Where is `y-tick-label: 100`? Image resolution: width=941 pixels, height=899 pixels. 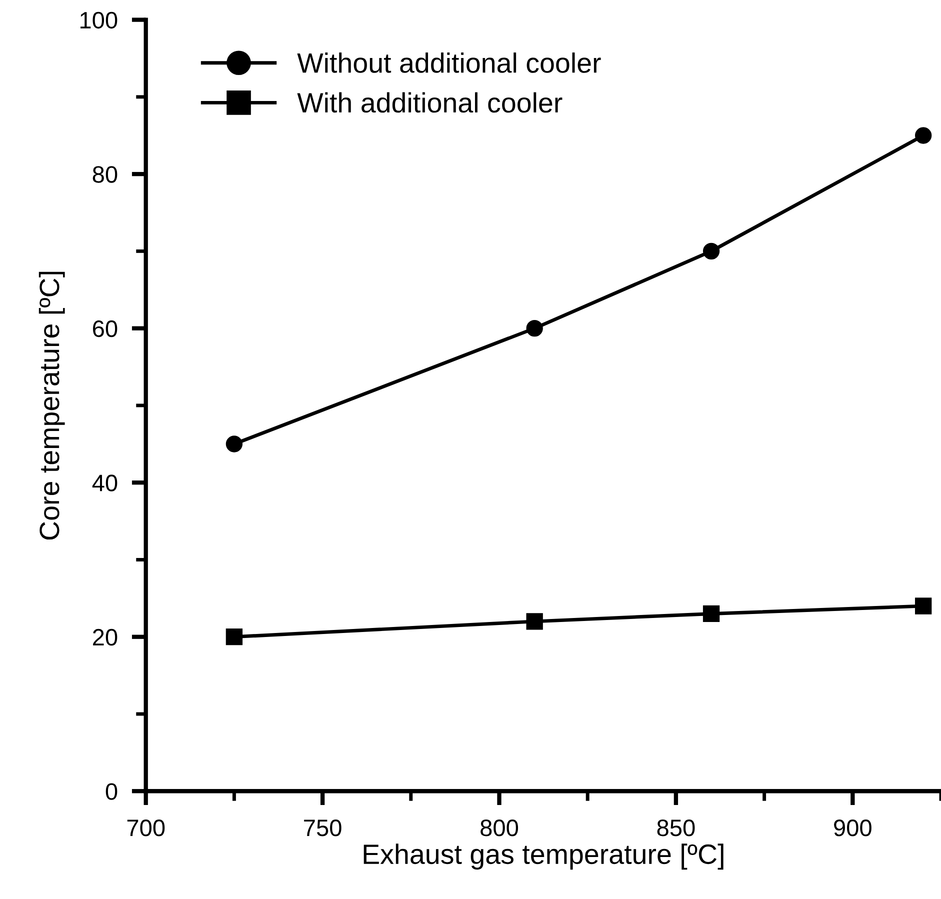 y-tick-label: 100 is located at coordinates (99, 20).